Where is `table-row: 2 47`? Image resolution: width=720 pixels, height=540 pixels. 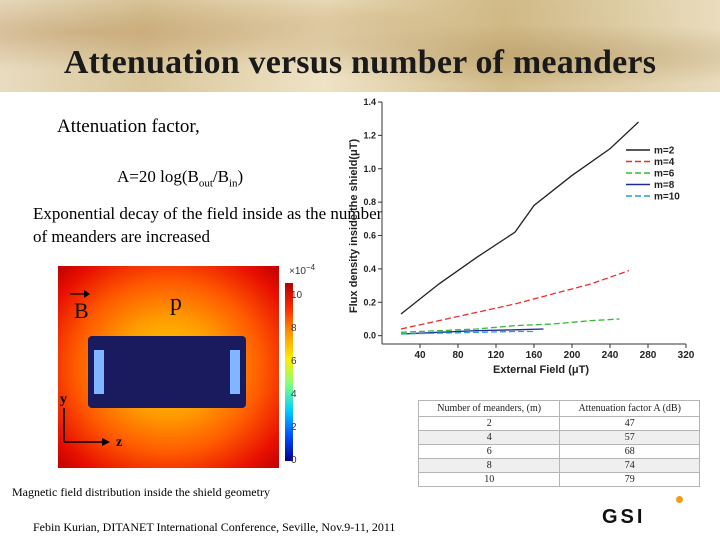 table-row: 2 47 is located at coordinates (558, 423).